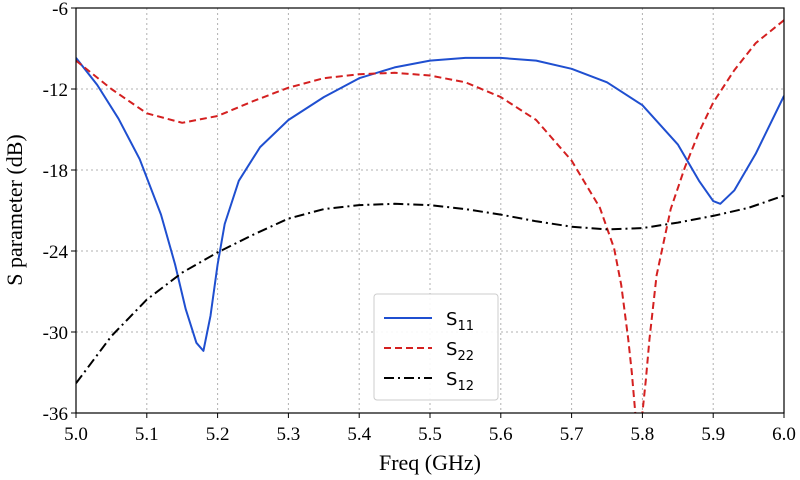  I want to click on x-axis-label: Freq (GHz), so click(430, 462).